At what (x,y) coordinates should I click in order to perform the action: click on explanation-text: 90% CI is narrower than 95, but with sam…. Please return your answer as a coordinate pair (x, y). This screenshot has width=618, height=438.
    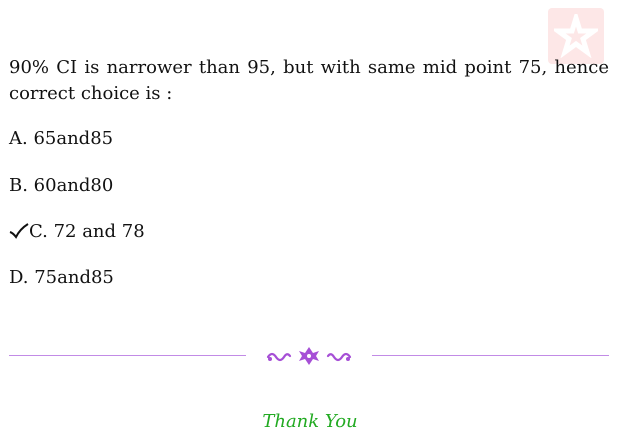
    Looking at the image, I should click on (309, 80).